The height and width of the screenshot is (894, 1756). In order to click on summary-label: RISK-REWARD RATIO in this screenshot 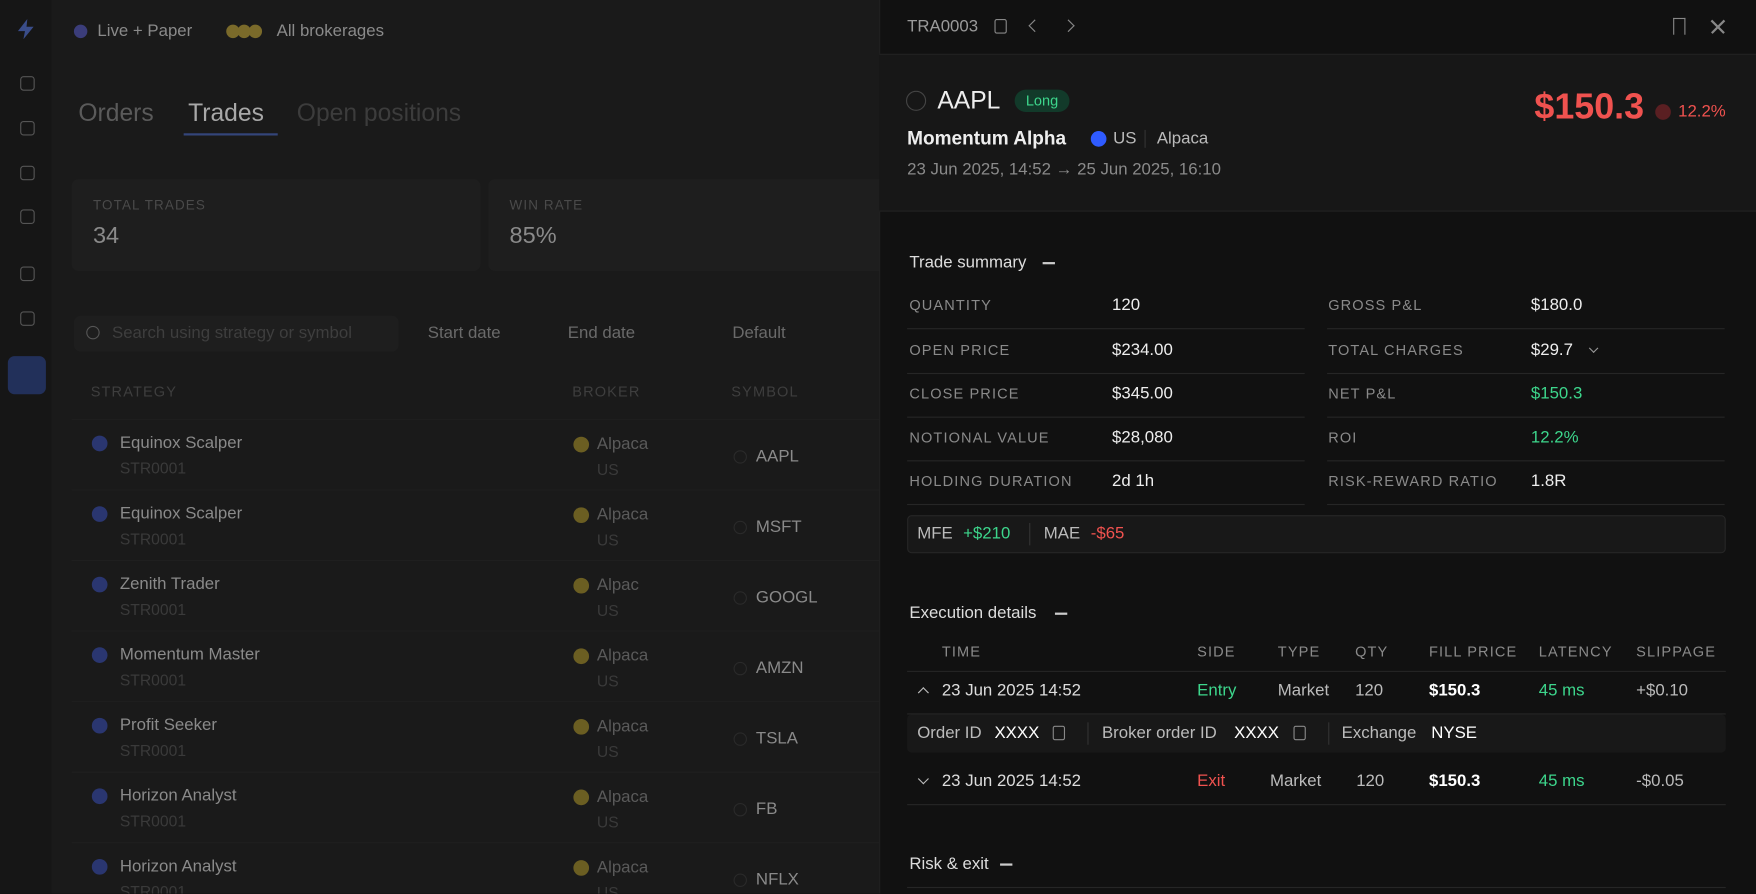, I will do `click(1413, 481)`.